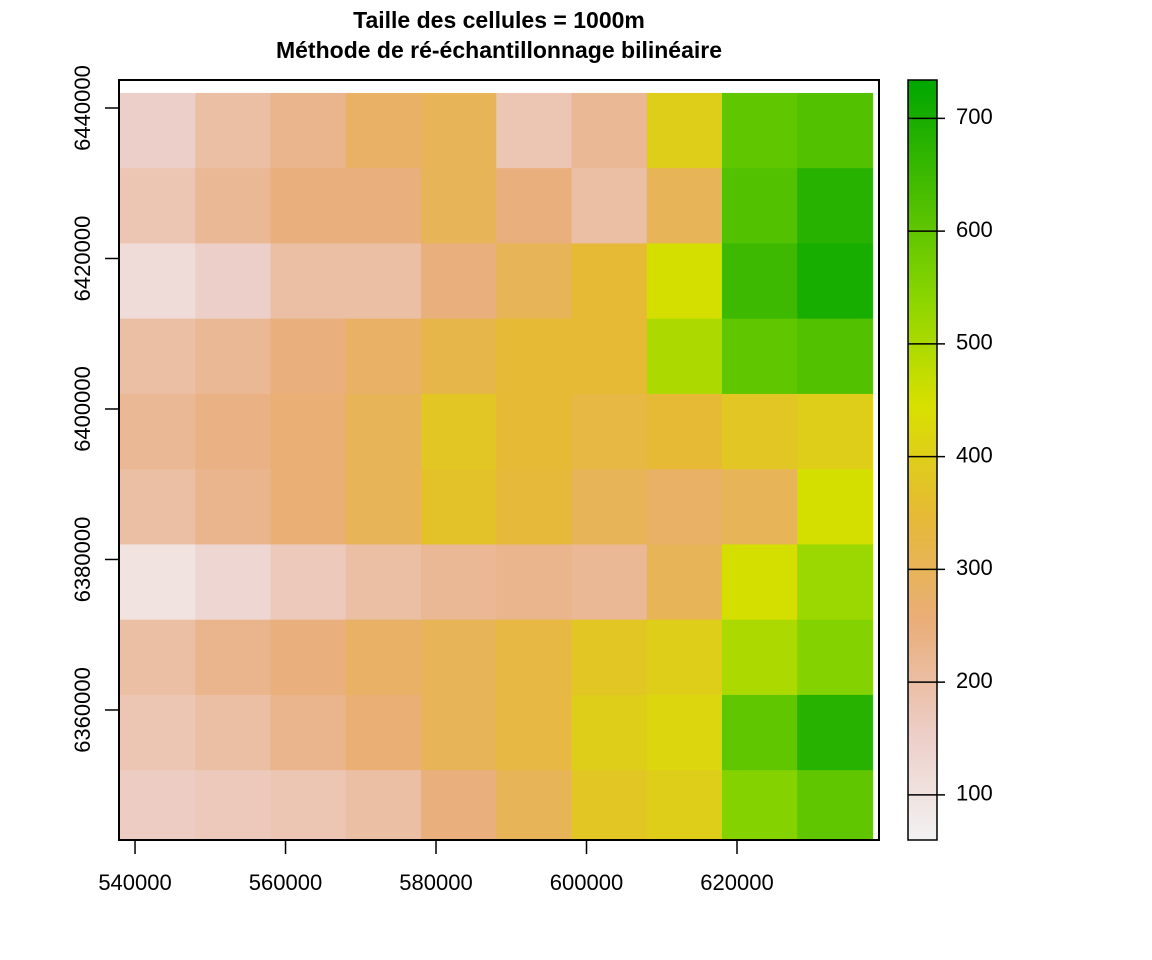  What do you see at coordinates (736, 882) in the screenshot?
I see `x-tick-label: 620000` at bounding box center [736, 882].